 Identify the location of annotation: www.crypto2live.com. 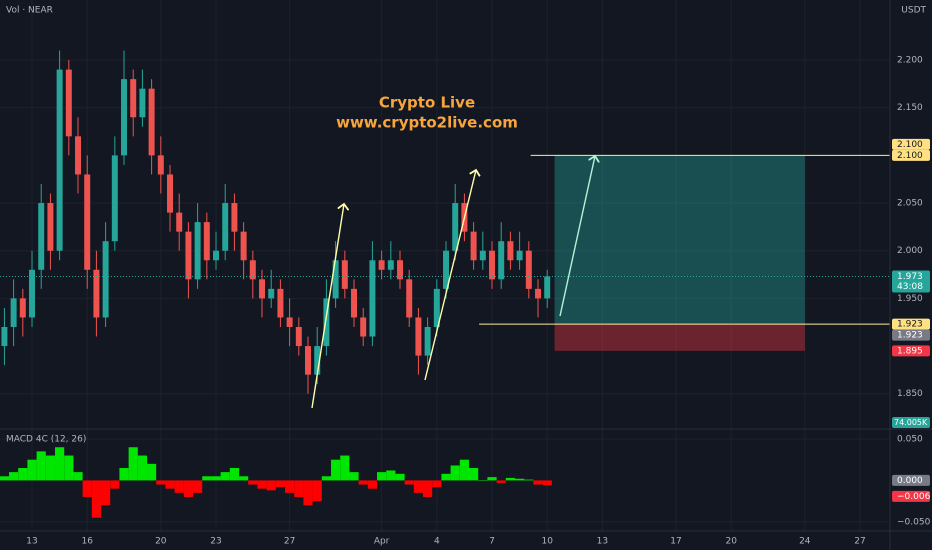
(427, 123).